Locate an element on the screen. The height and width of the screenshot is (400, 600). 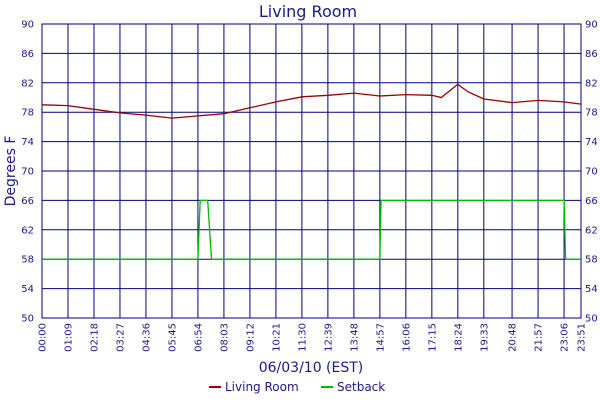
y-tick-label-left: 74 is located at coordinates (27, 142).